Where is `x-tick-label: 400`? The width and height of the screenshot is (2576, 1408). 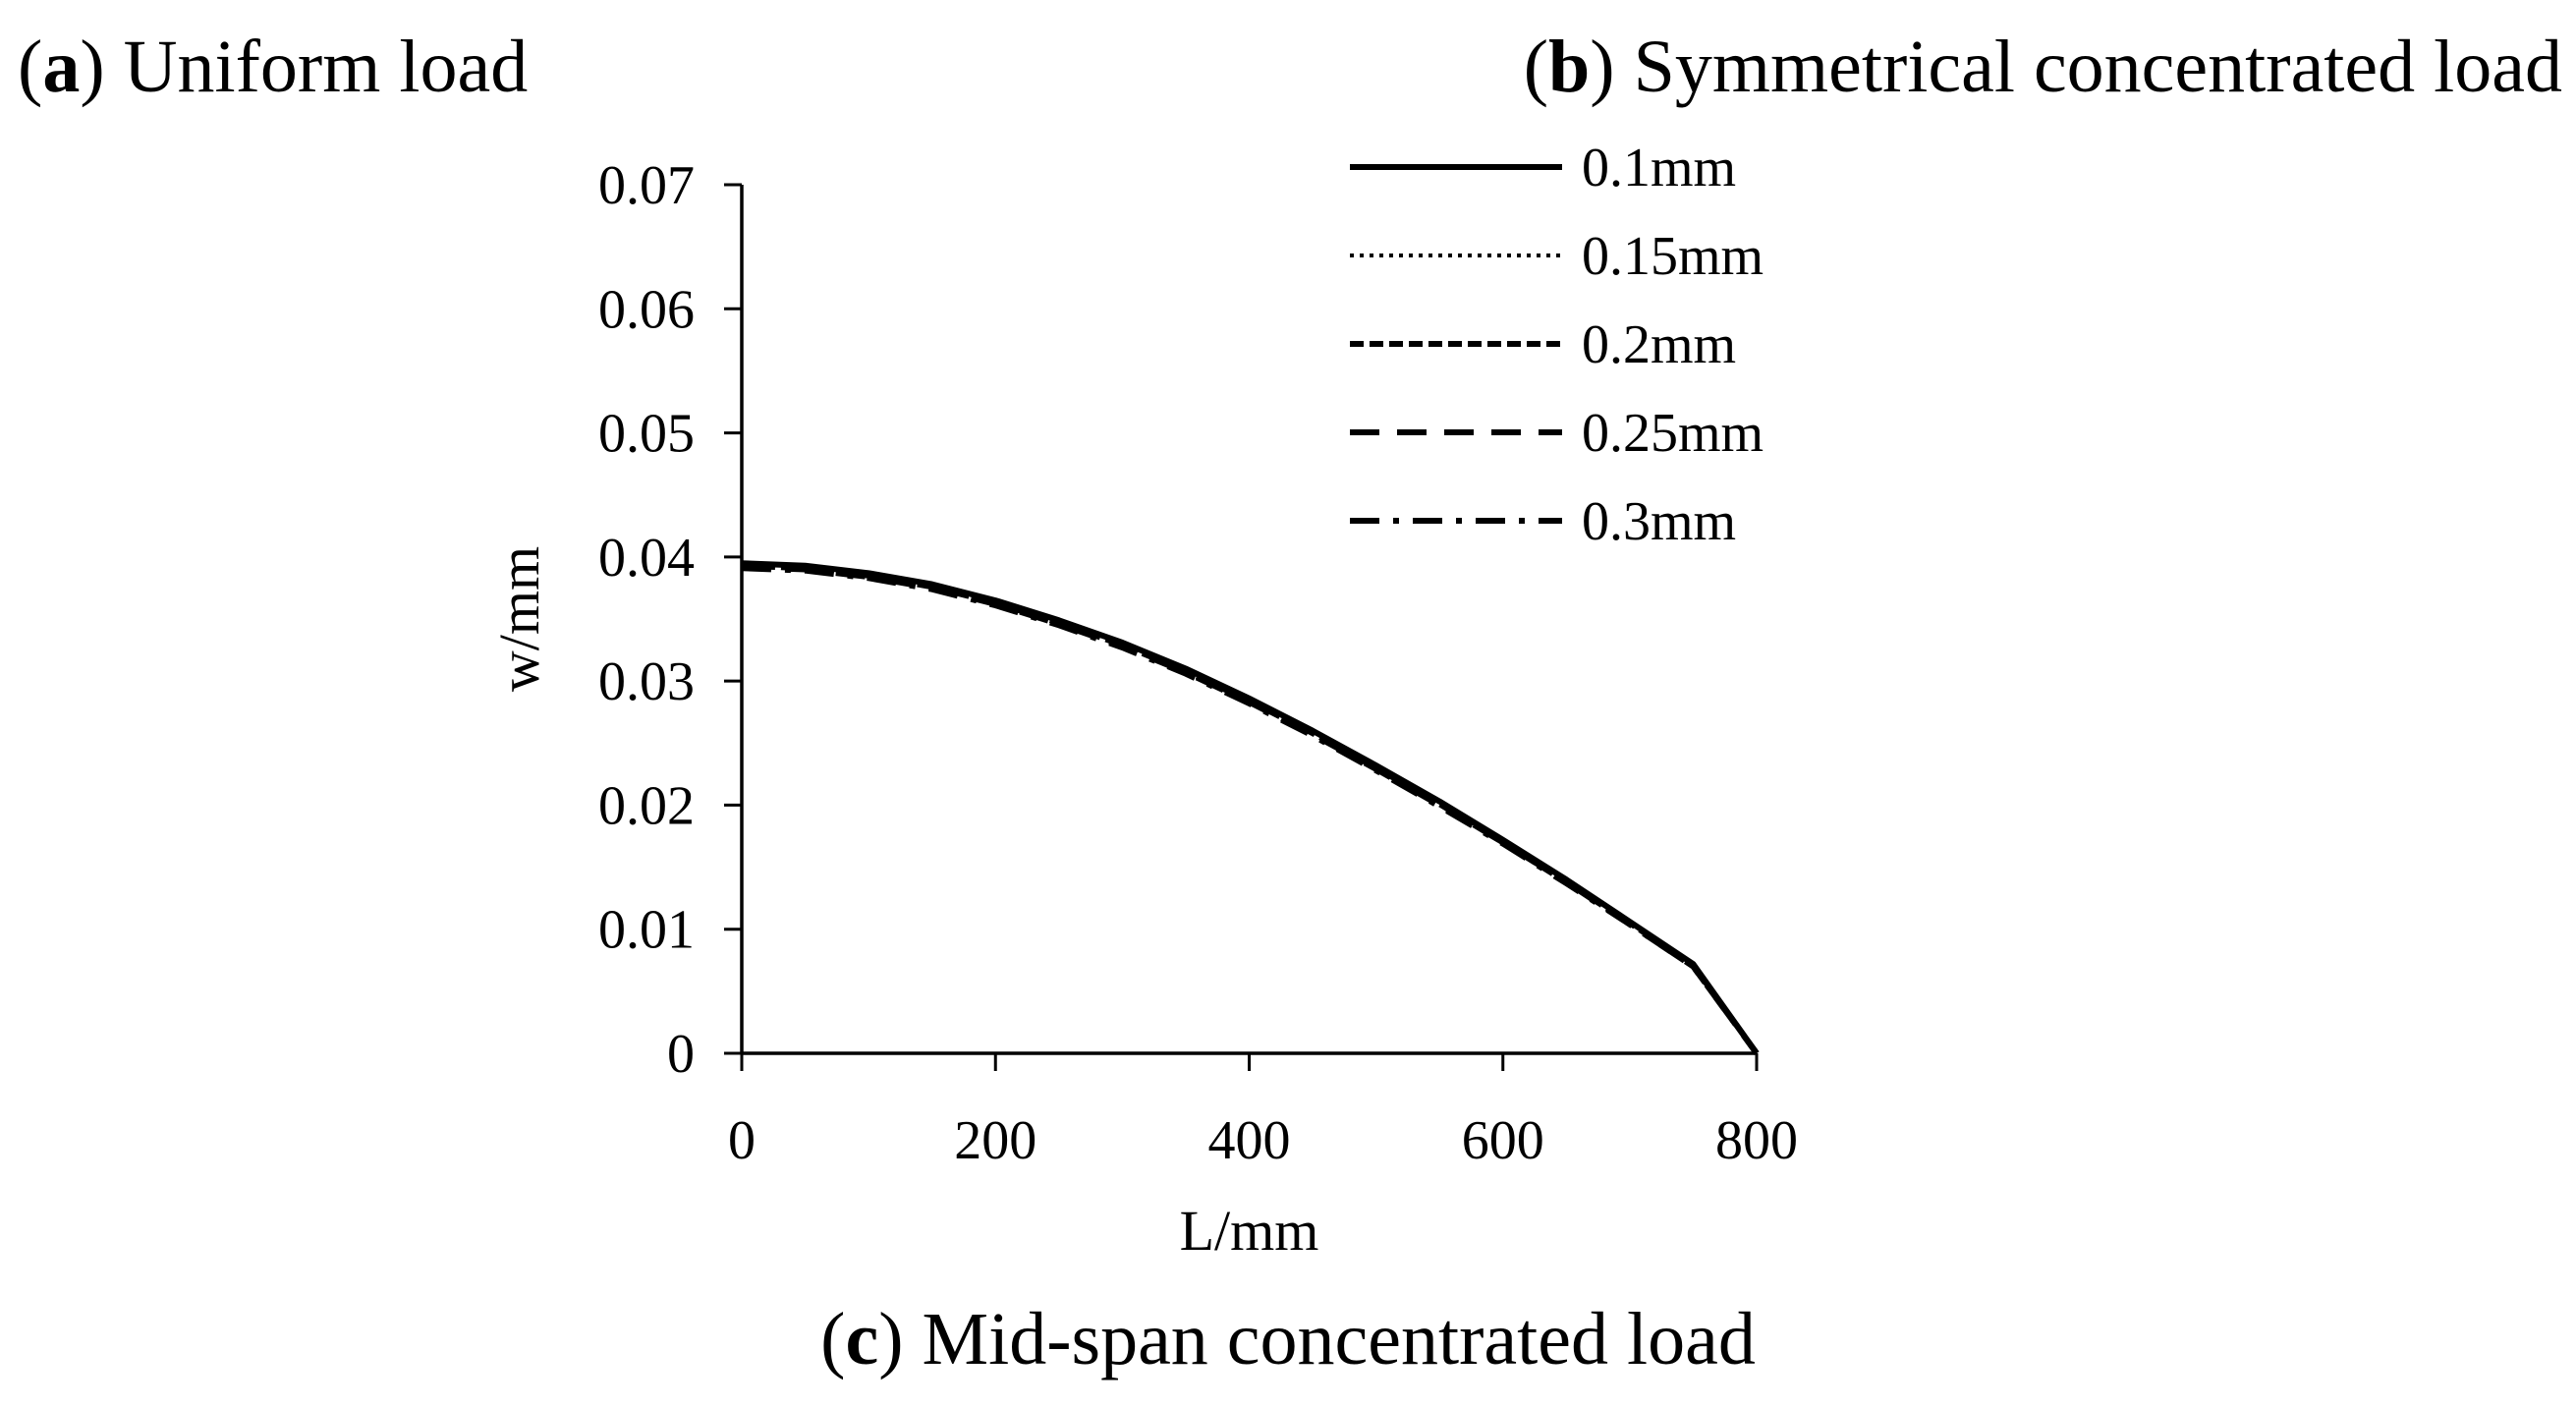 x-tick-label: 400 is located at coordinates (1249, 1140).